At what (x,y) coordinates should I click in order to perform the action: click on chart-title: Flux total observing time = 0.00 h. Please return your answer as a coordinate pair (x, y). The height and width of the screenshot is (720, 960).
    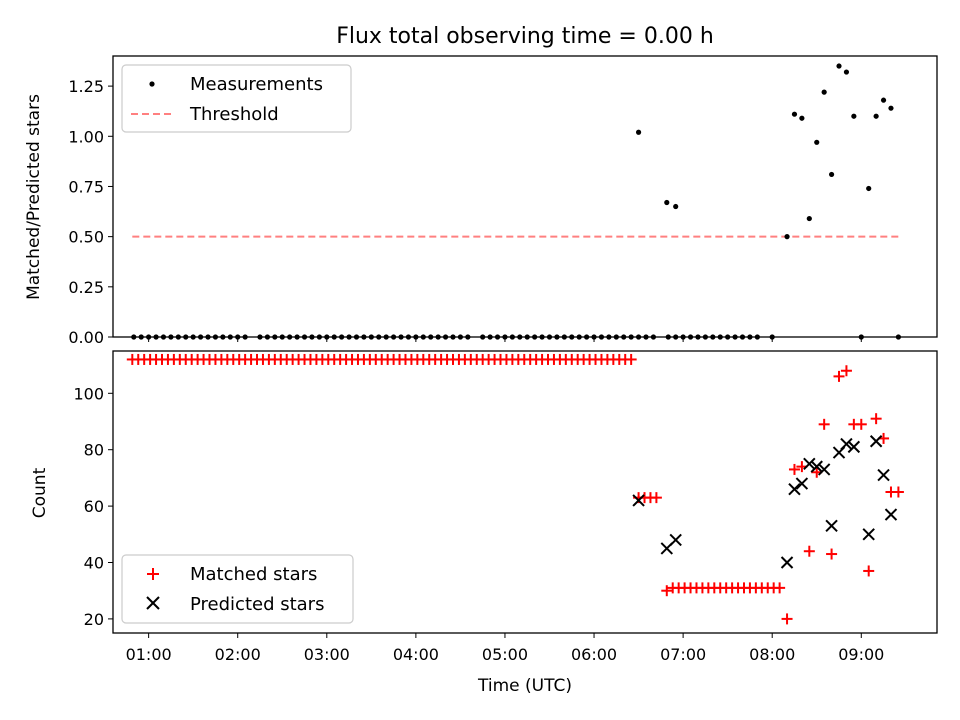
    Looking at the image, I should click on (525, 36).